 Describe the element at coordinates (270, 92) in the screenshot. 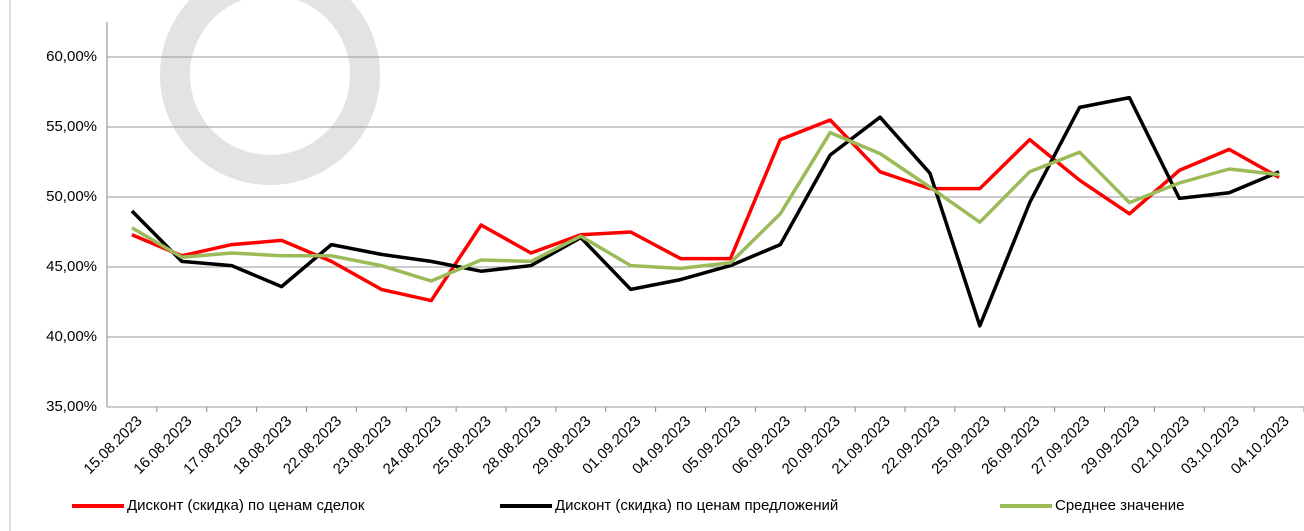

I see `watermark` at that location.